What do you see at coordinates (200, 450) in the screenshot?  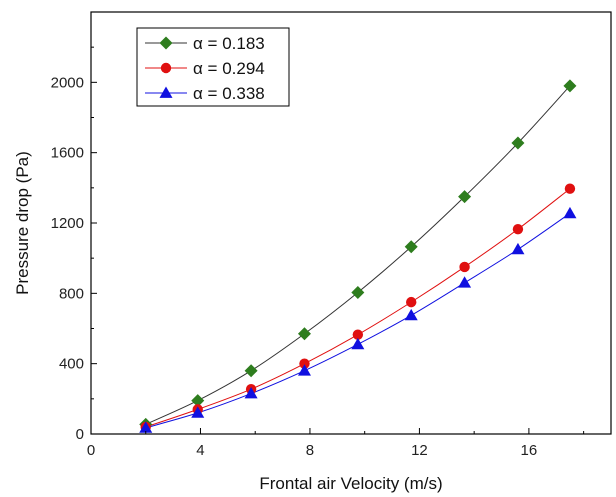 I see `x-tick-label: 4` at bounding box center [200, 450].